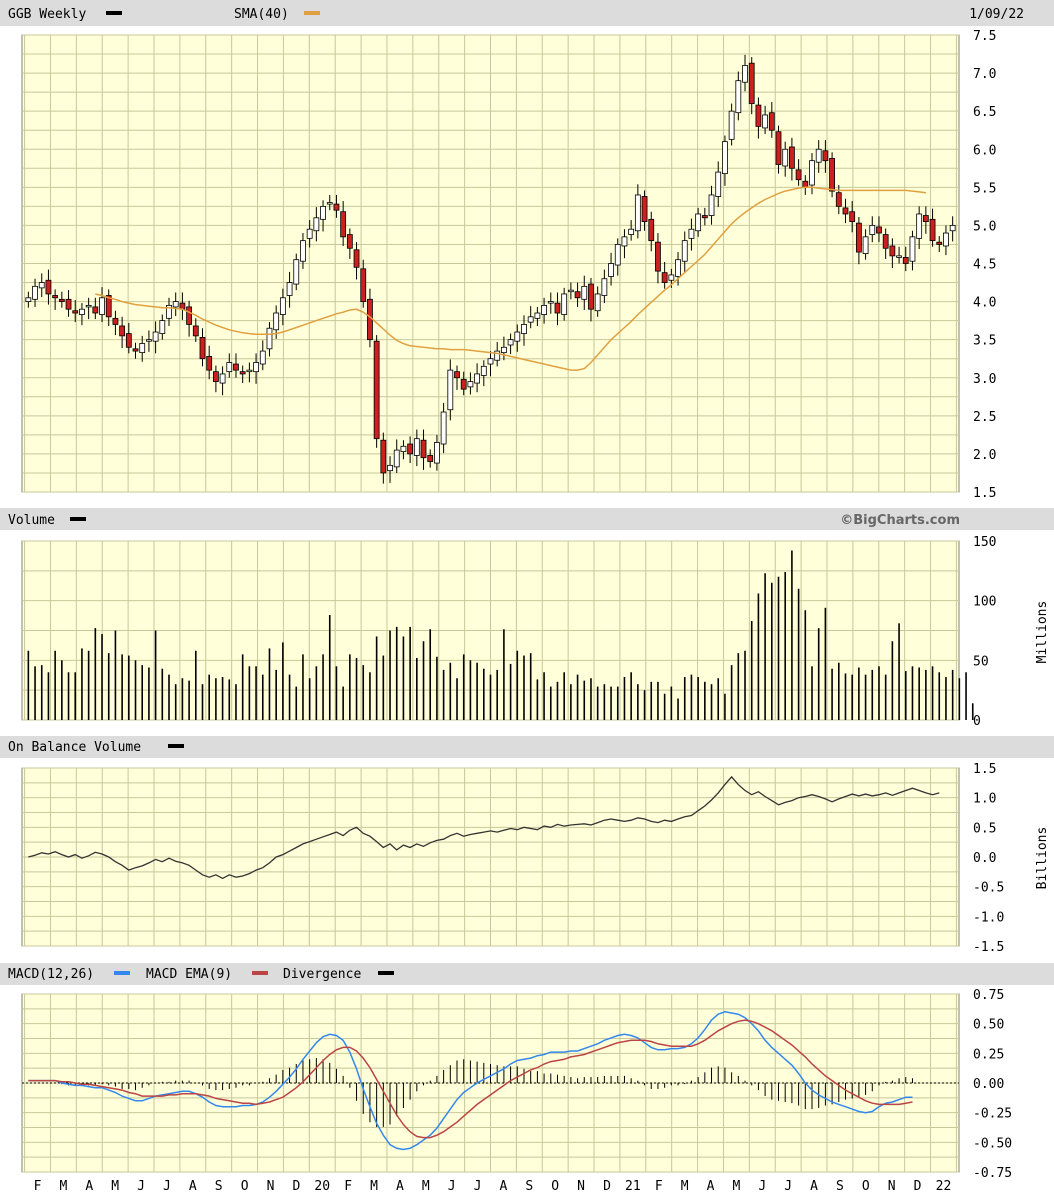  What do you see at coordinates (984, 226) in the screenshot?
I see `price-ytick-label: 5.0` at bounding box center [984, 226].